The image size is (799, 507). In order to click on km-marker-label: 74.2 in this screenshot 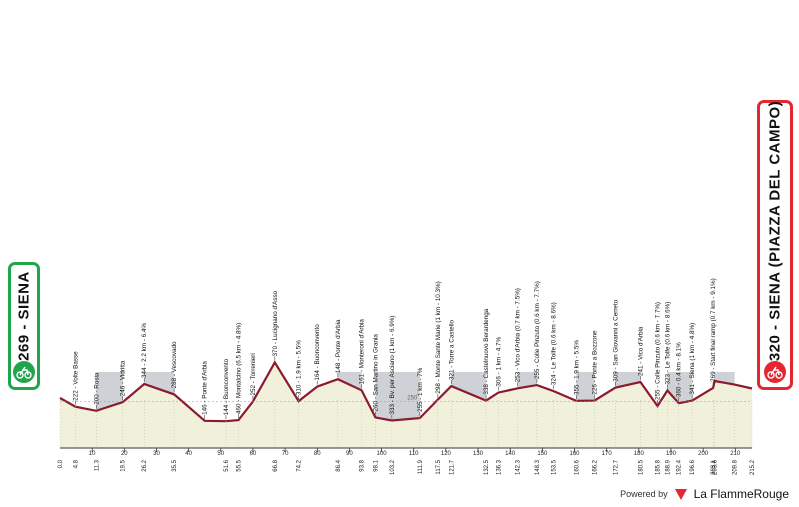, I will do `click(300, 465)`.